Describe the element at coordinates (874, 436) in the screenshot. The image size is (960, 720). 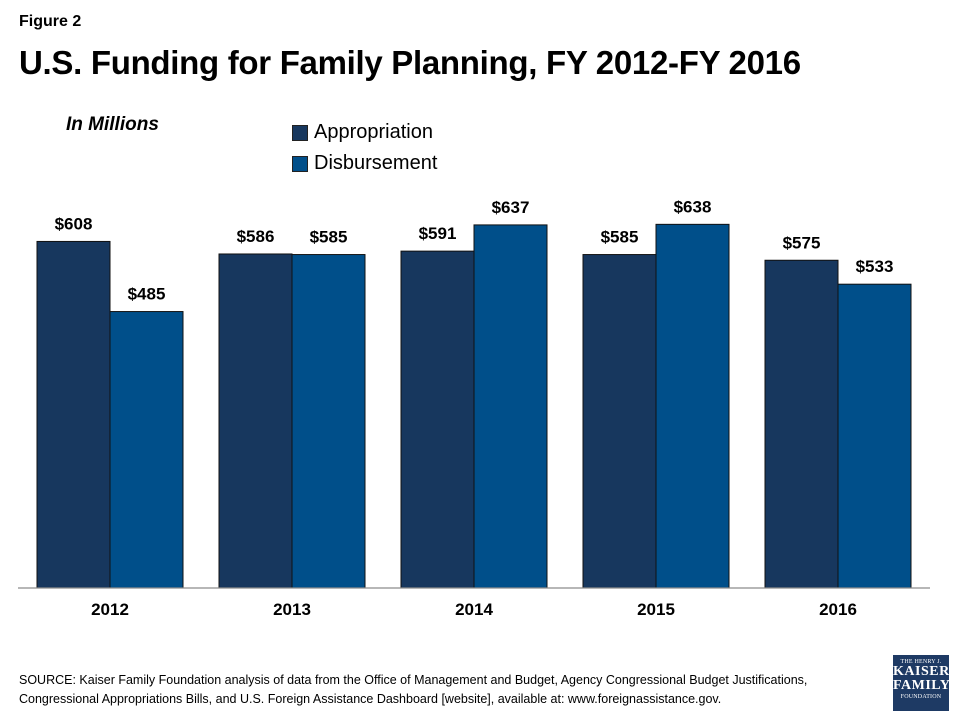
I see `bar-disbursement-2016` at that location.